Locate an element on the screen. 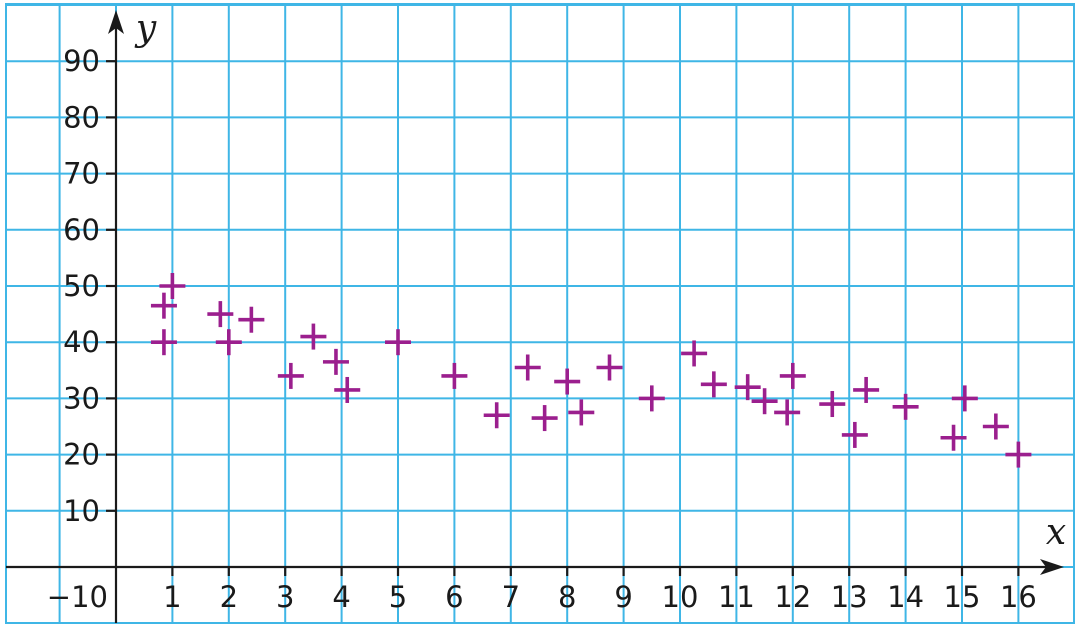 The image size is (1080, 627). y-tick-label: 50 is located at coordinates (81, 286).